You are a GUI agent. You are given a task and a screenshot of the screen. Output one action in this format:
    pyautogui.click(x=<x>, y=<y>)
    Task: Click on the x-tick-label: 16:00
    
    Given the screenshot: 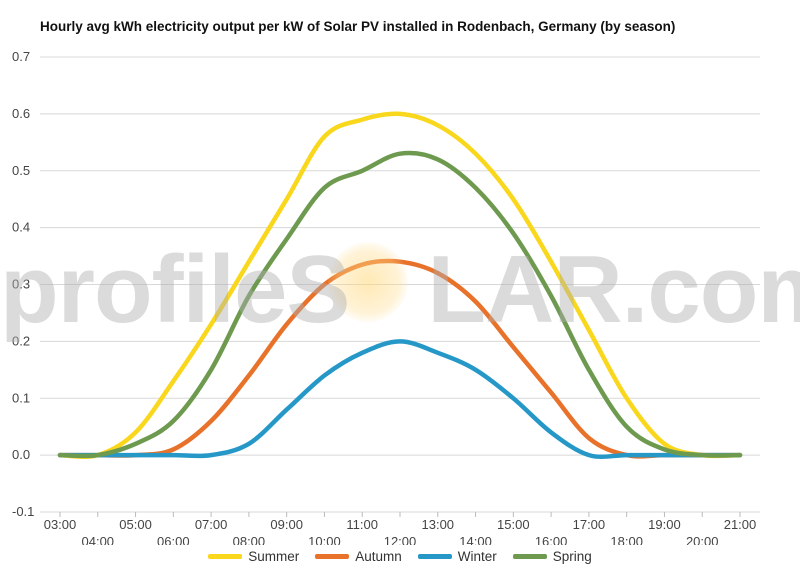 What is the action you would take?
    pyautogui.click(x=551, y=539)
    